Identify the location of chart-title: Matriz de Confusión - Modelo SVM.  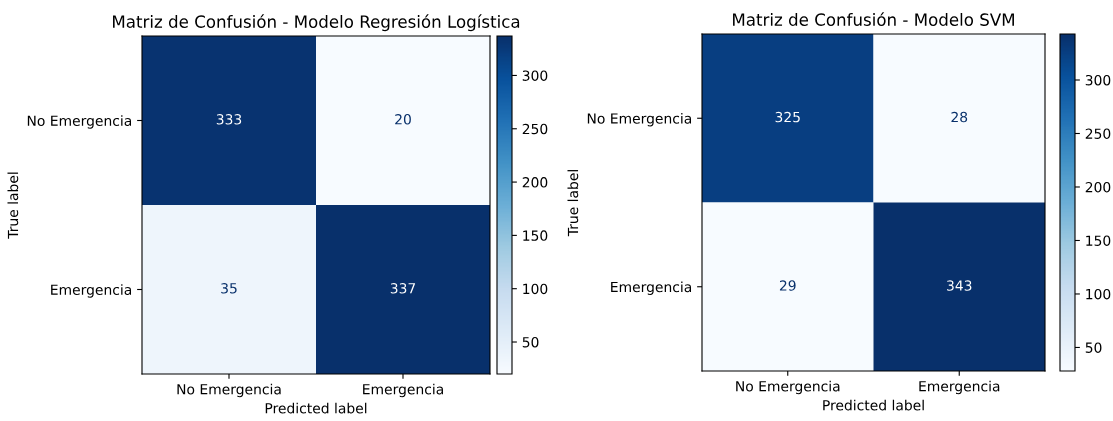
(873, 19).